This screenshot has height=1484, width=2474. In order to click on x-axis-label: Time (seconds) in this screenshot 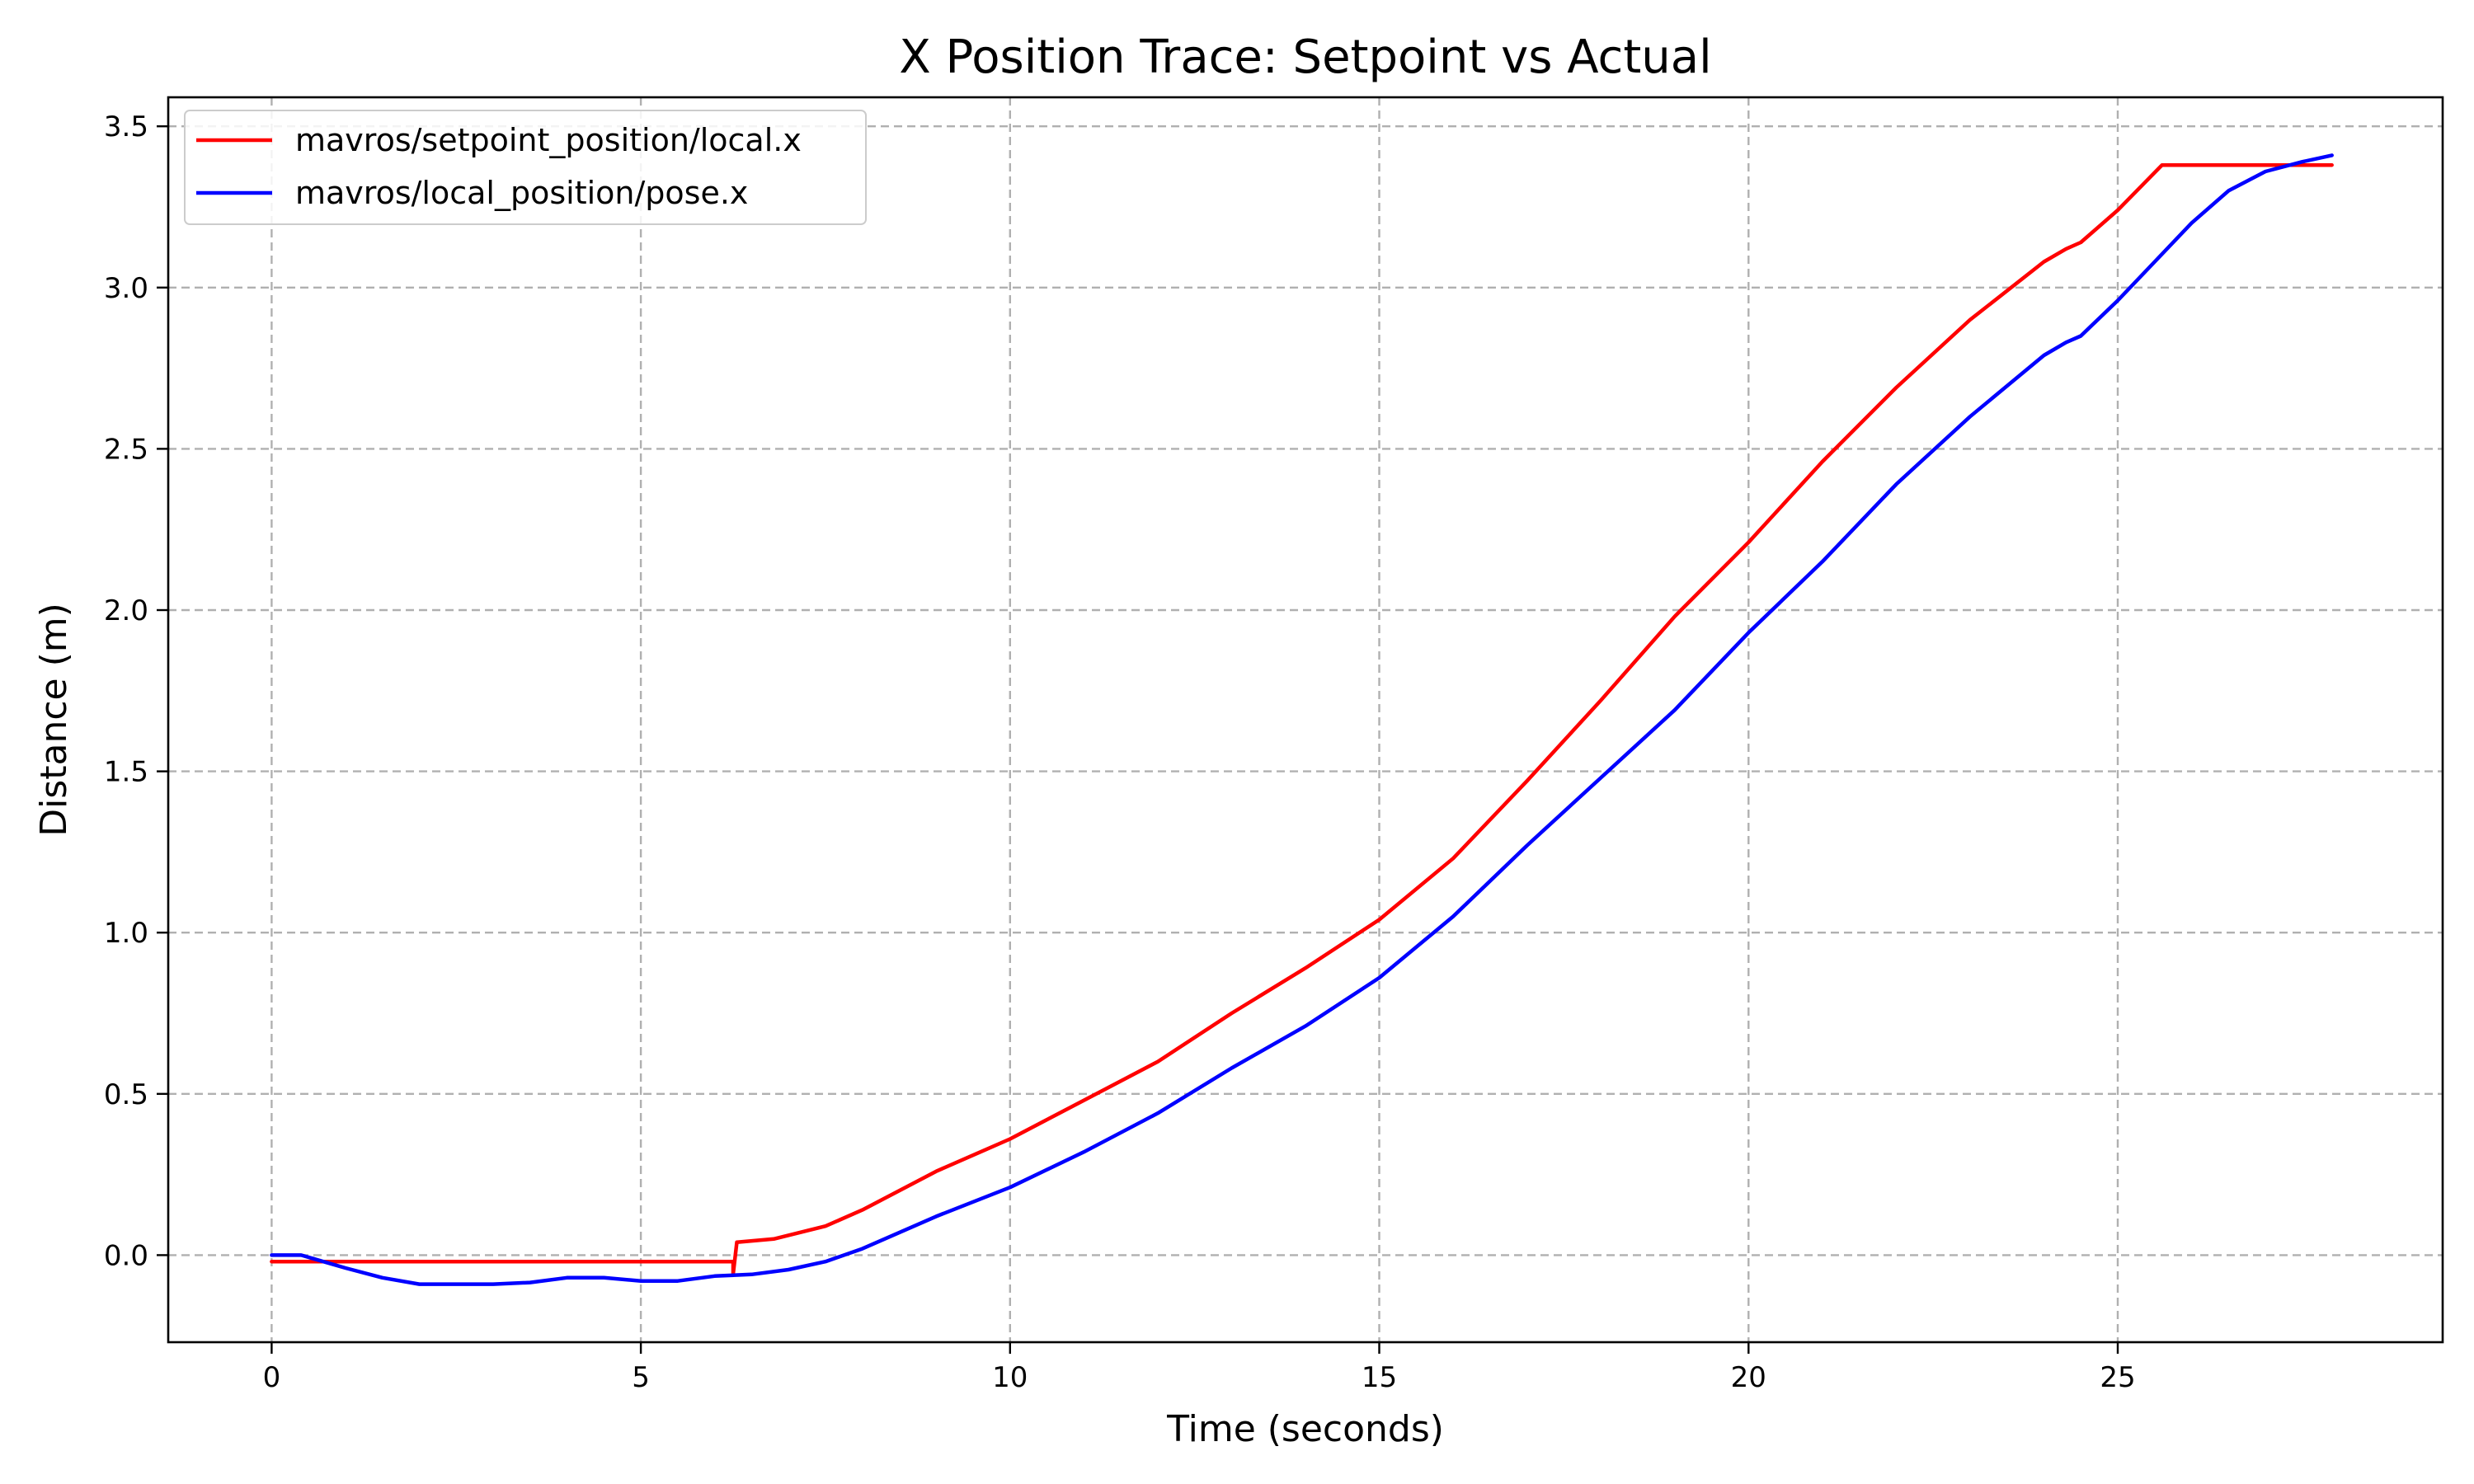, I will do `click(1305, 1429)`.